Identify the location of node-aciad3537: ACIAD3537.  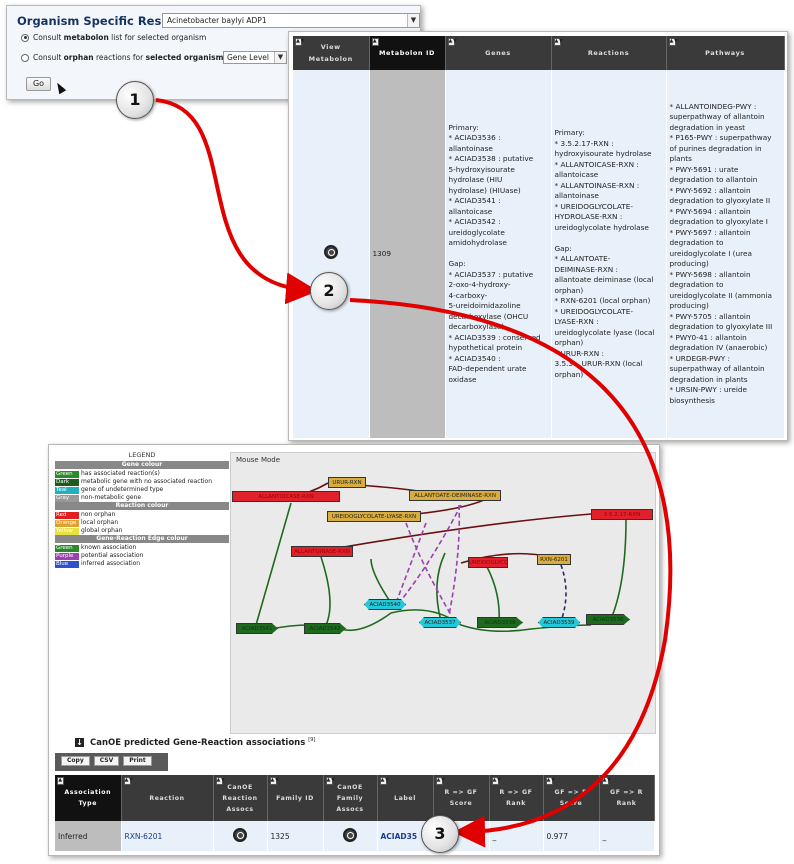
(440, 622).